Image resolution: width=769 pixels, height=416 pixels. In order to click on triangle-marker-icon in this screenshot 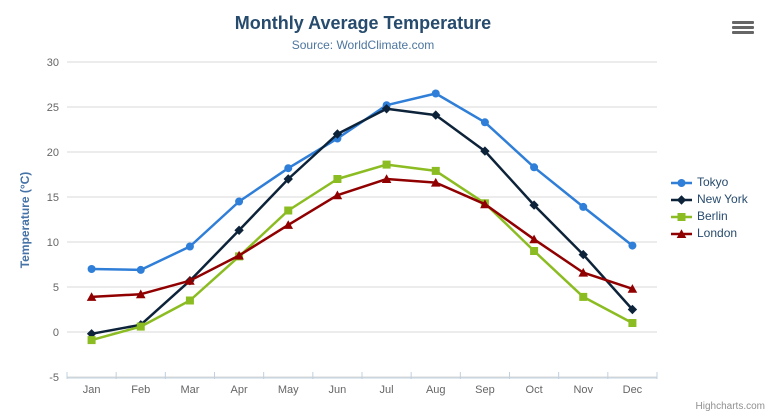, I will do `click(681, 233)`.